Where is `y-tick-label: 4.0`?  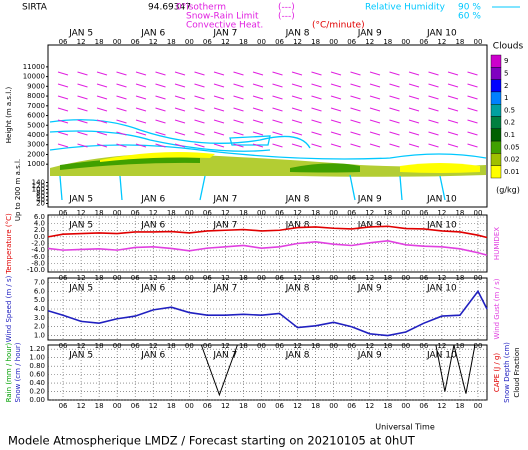
y-tick-label: 4.0 is located at coordinates (39, 309).